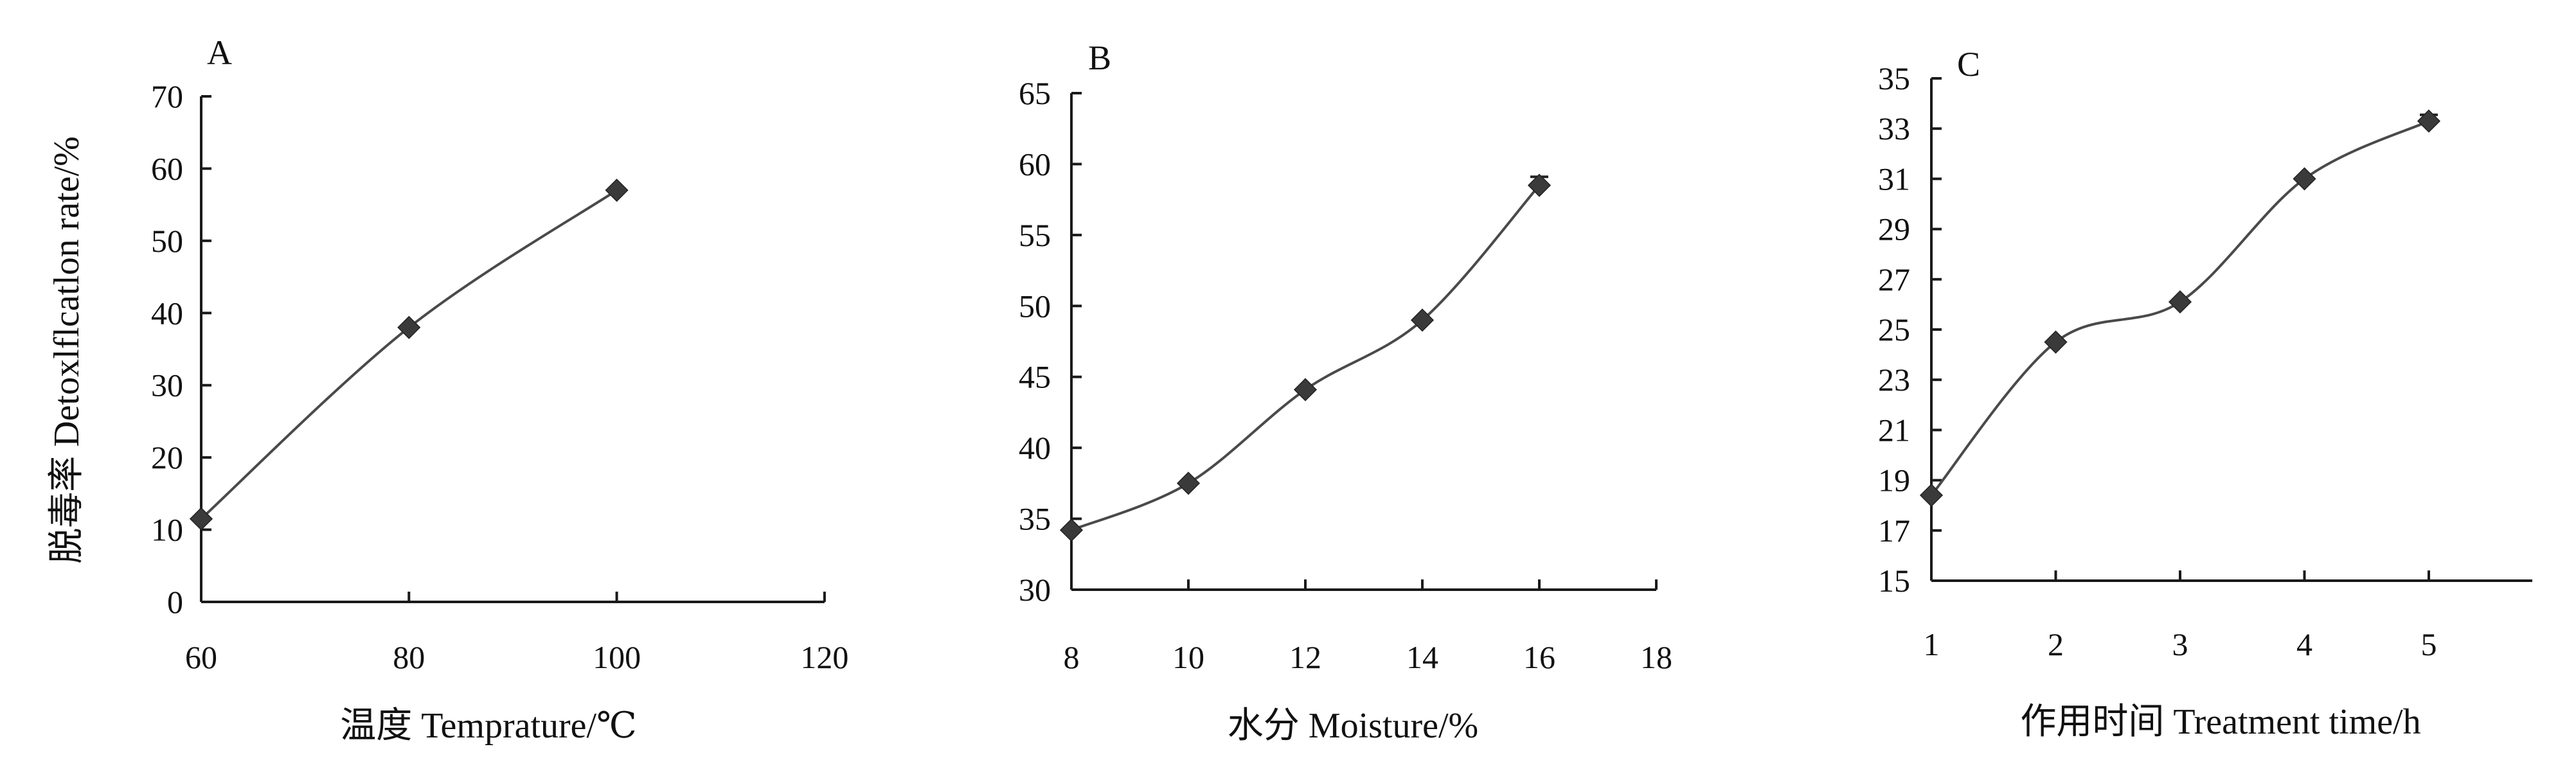 The width and height of the screenshot is (2576, 758). I want to click on y-tick-label: 19, so click(1894, 480).